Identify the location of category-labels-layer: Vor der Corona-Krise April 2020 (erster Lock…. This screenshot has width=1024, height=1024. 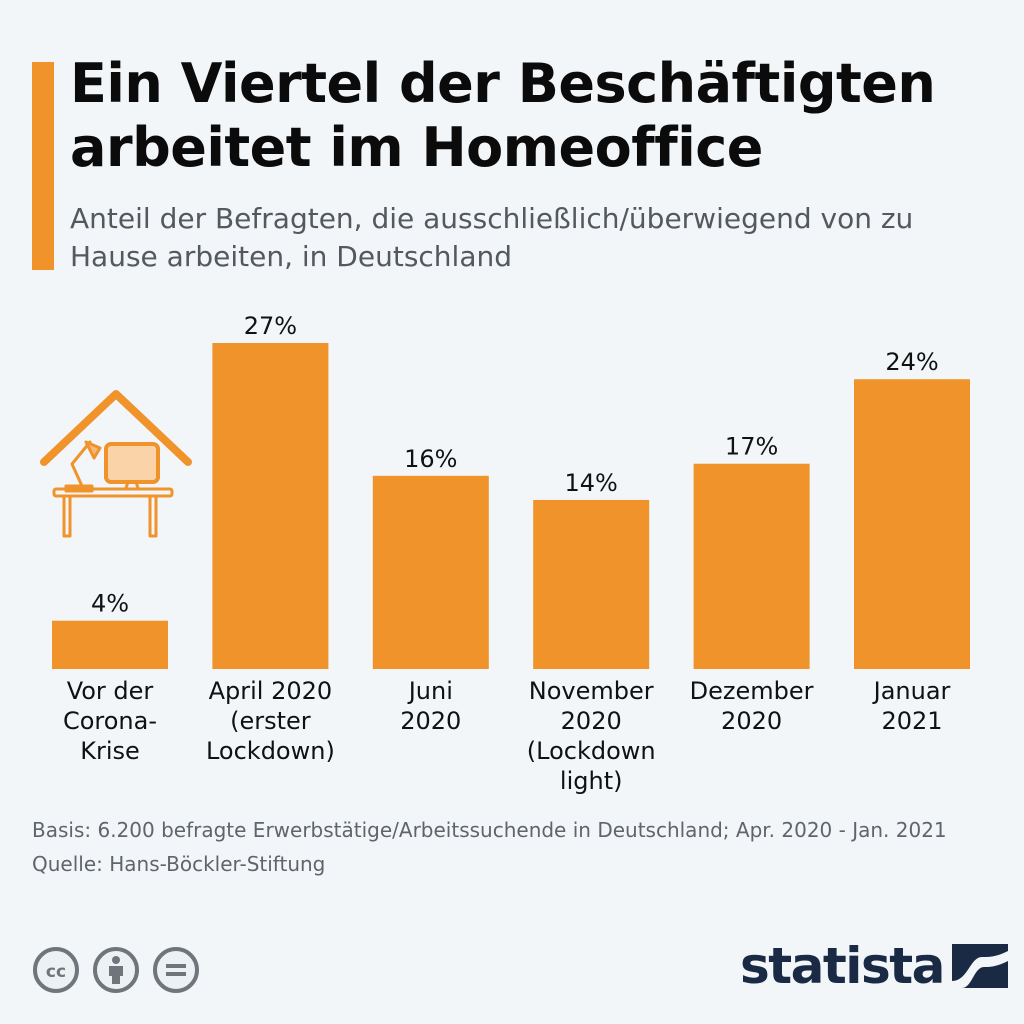
(507, 736).